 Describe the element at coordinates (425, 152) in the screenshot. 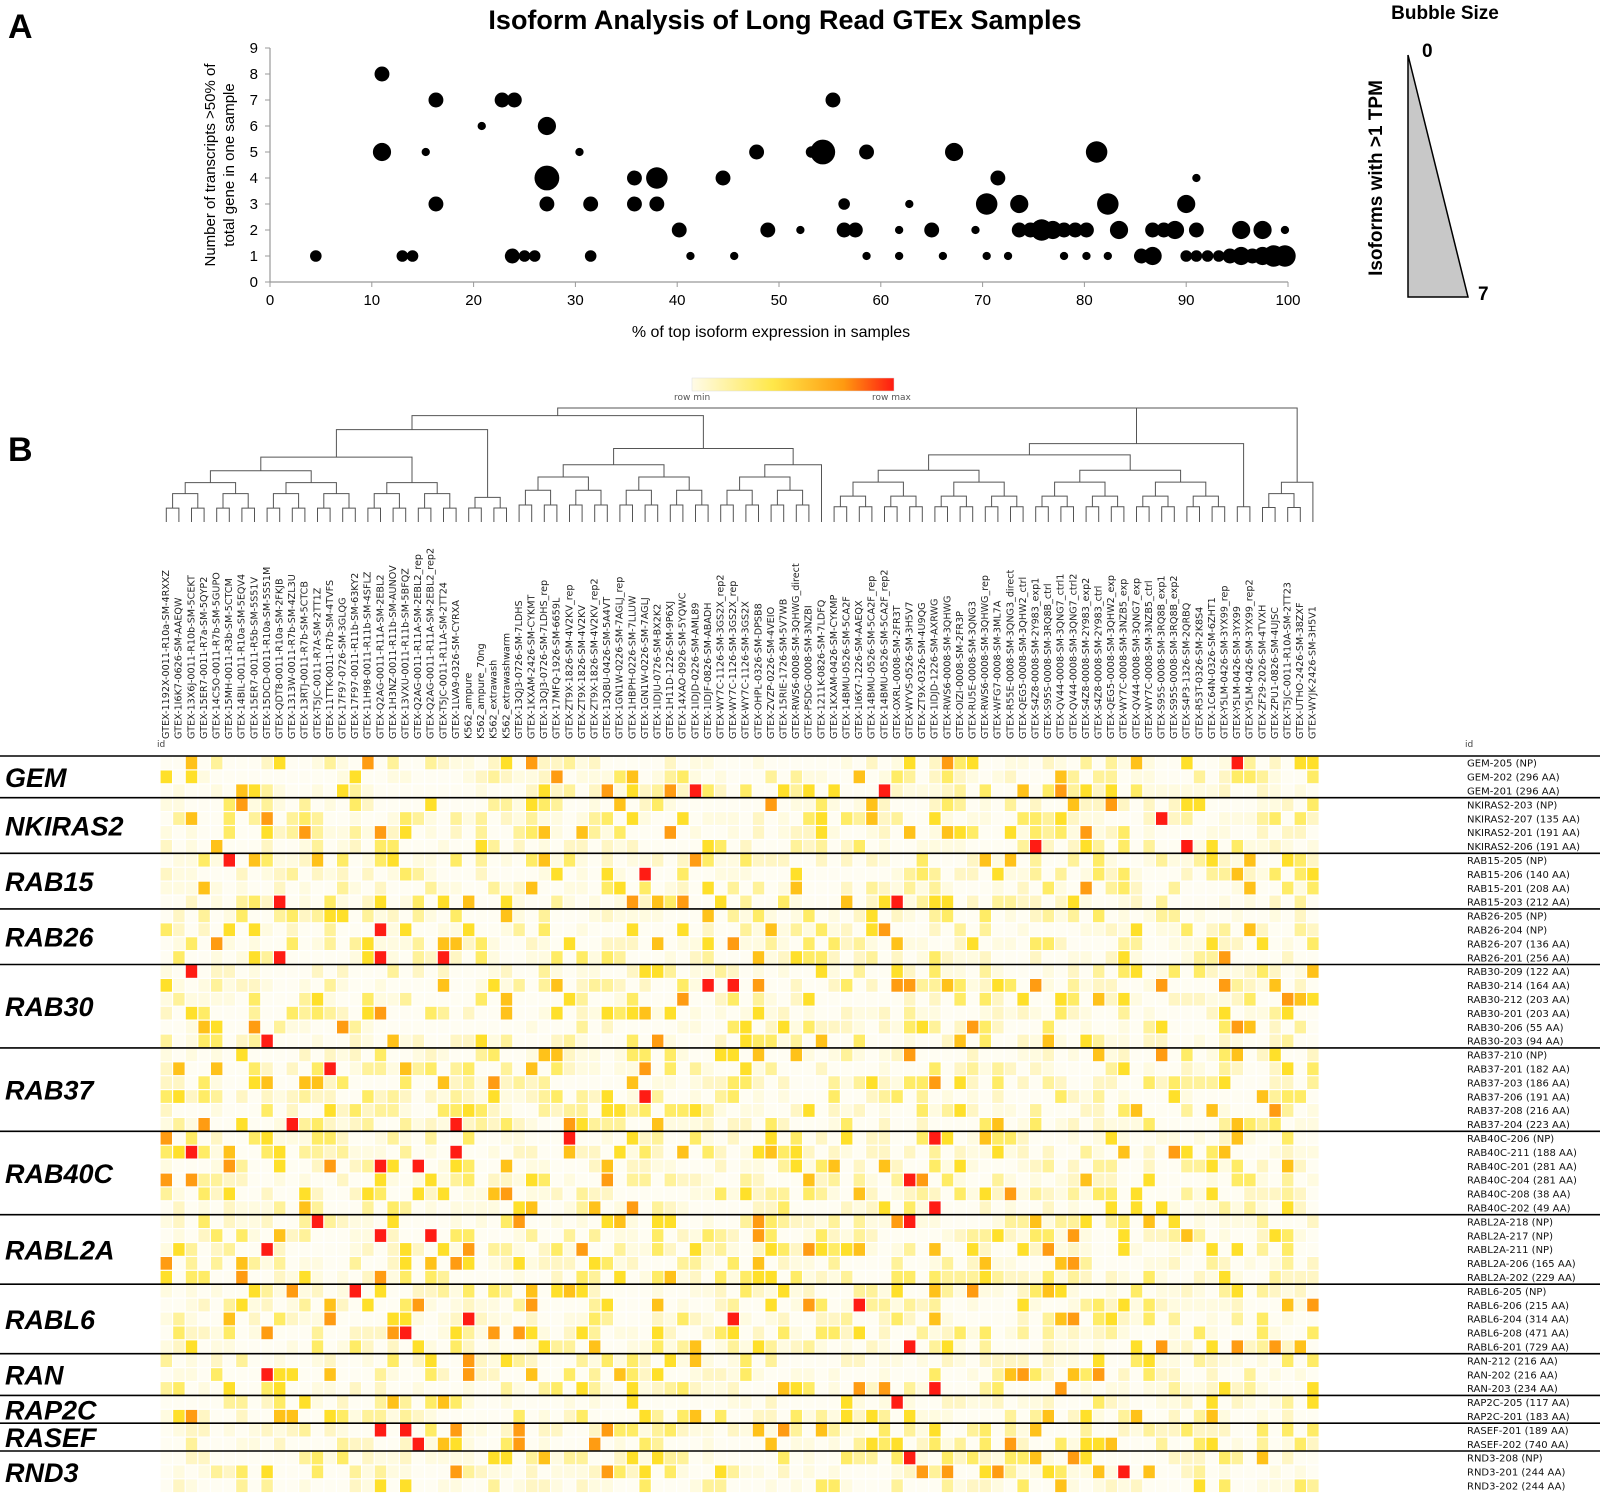

I see `scatter-point` at that location.